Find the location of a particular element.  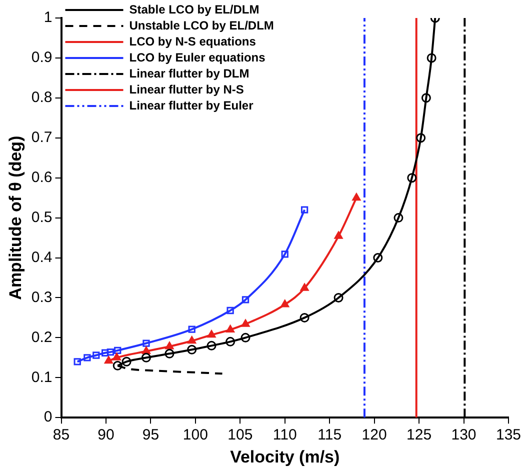

y-tick-label: 0.2 is located at coordinates (41, 337).